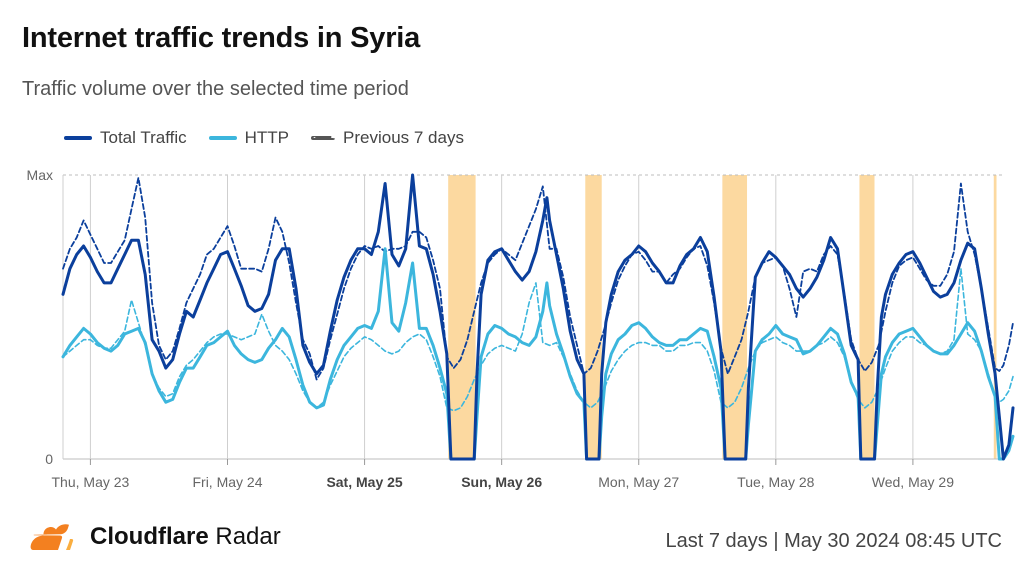 The height and width of the screenshot is (576, 1024). I want to click on x-tick-label-5: Tue, May 28, so click(776, 482).